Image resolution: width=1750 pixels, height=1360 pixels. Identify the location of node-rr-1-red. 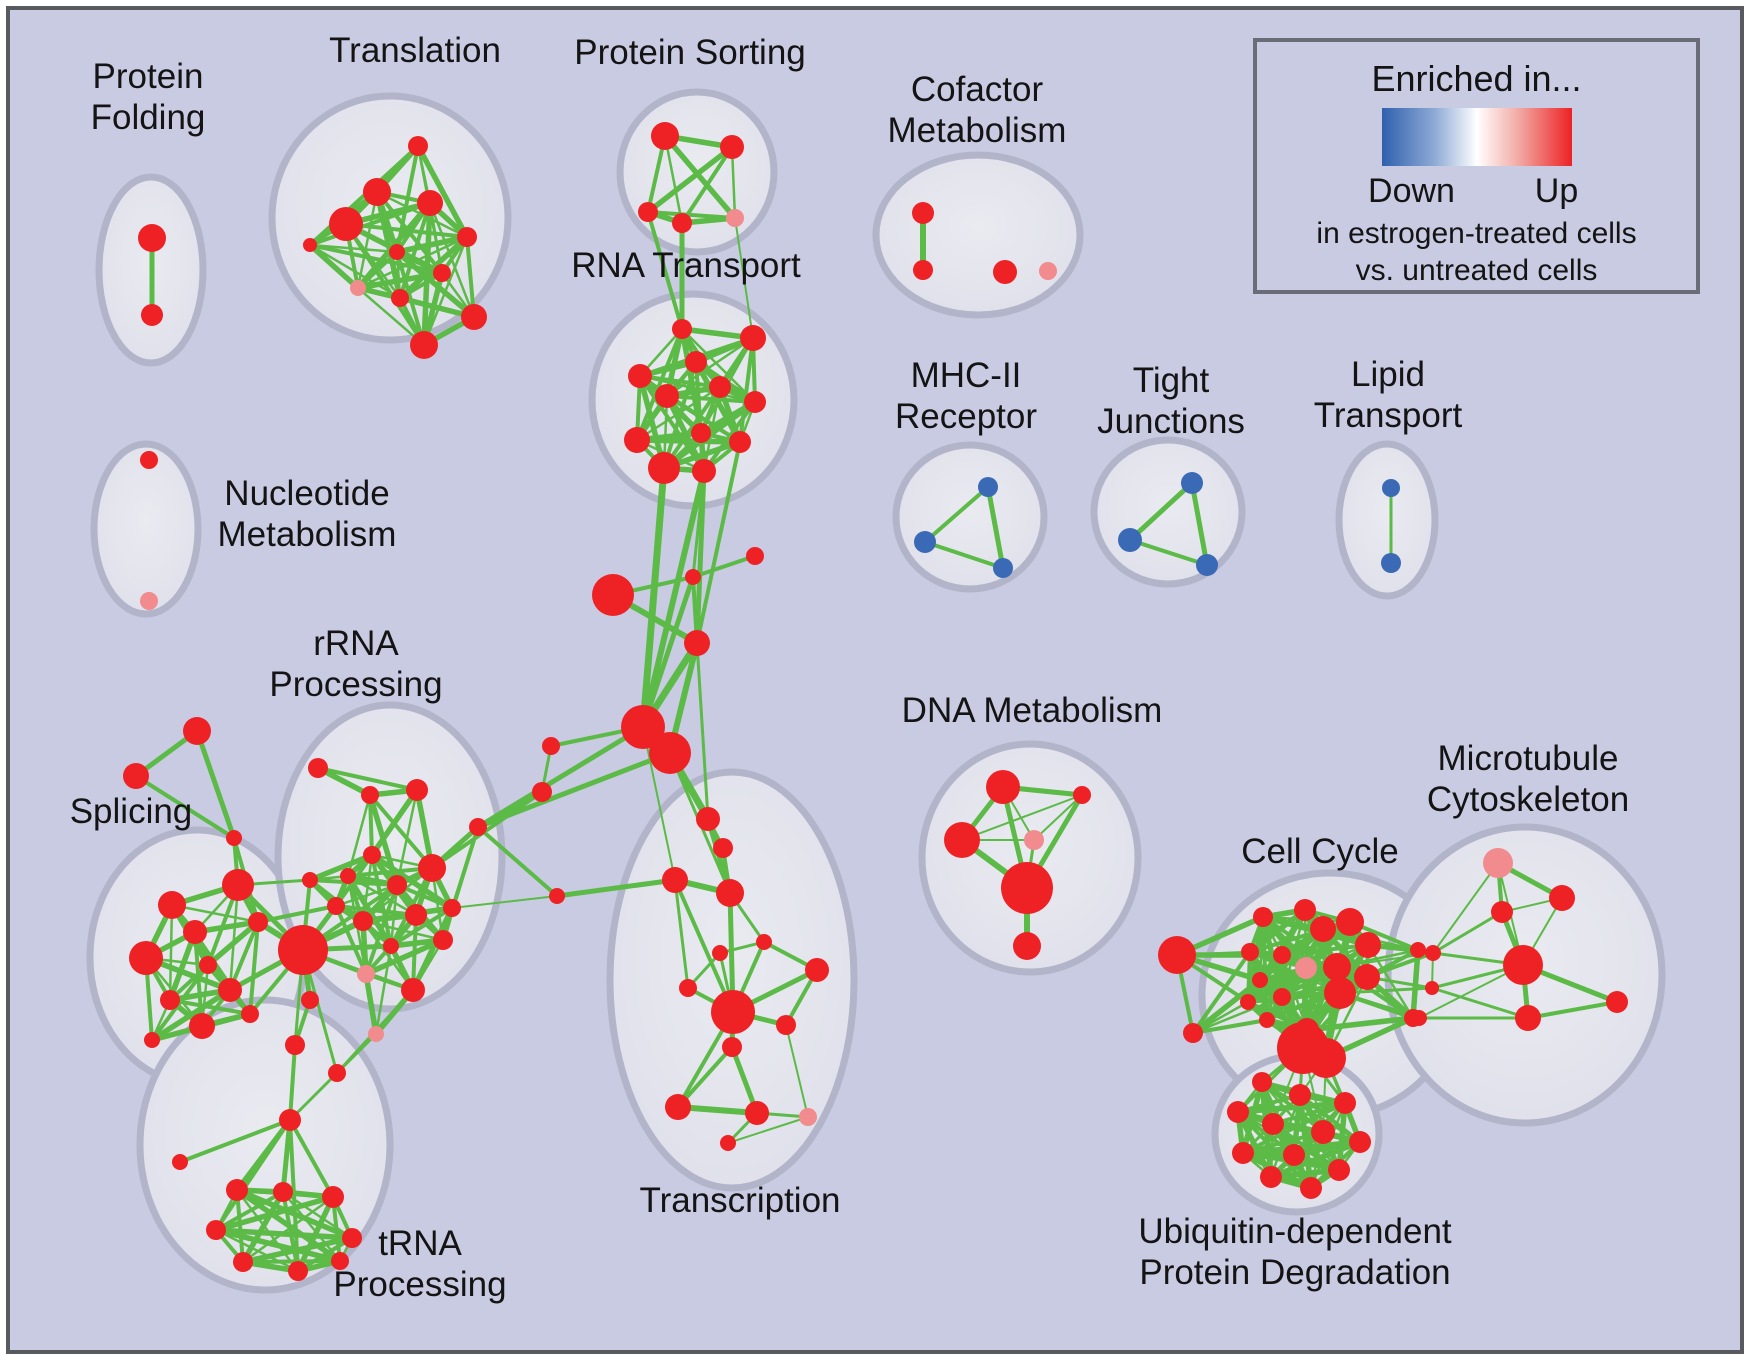
(370, 795).